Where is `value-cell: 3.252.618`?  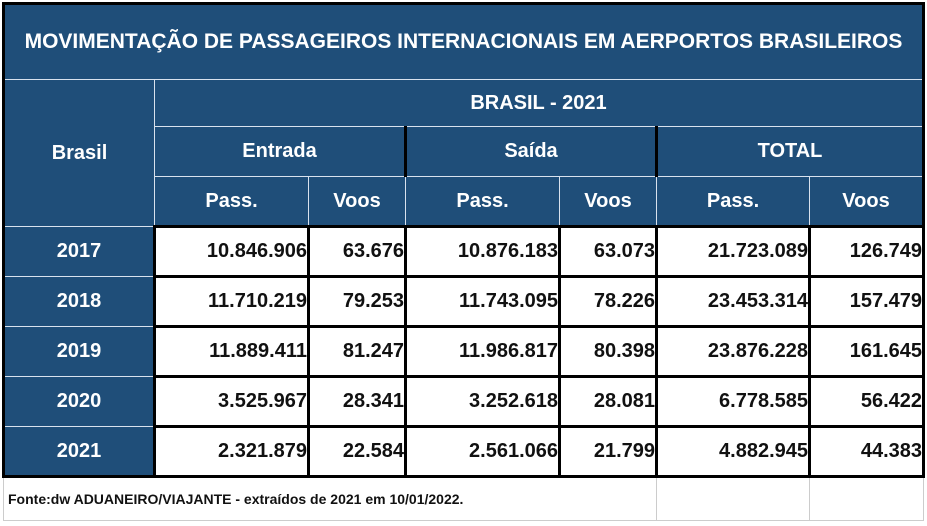 value-cell: 3.252.618 is located at coordinates (482, 401).